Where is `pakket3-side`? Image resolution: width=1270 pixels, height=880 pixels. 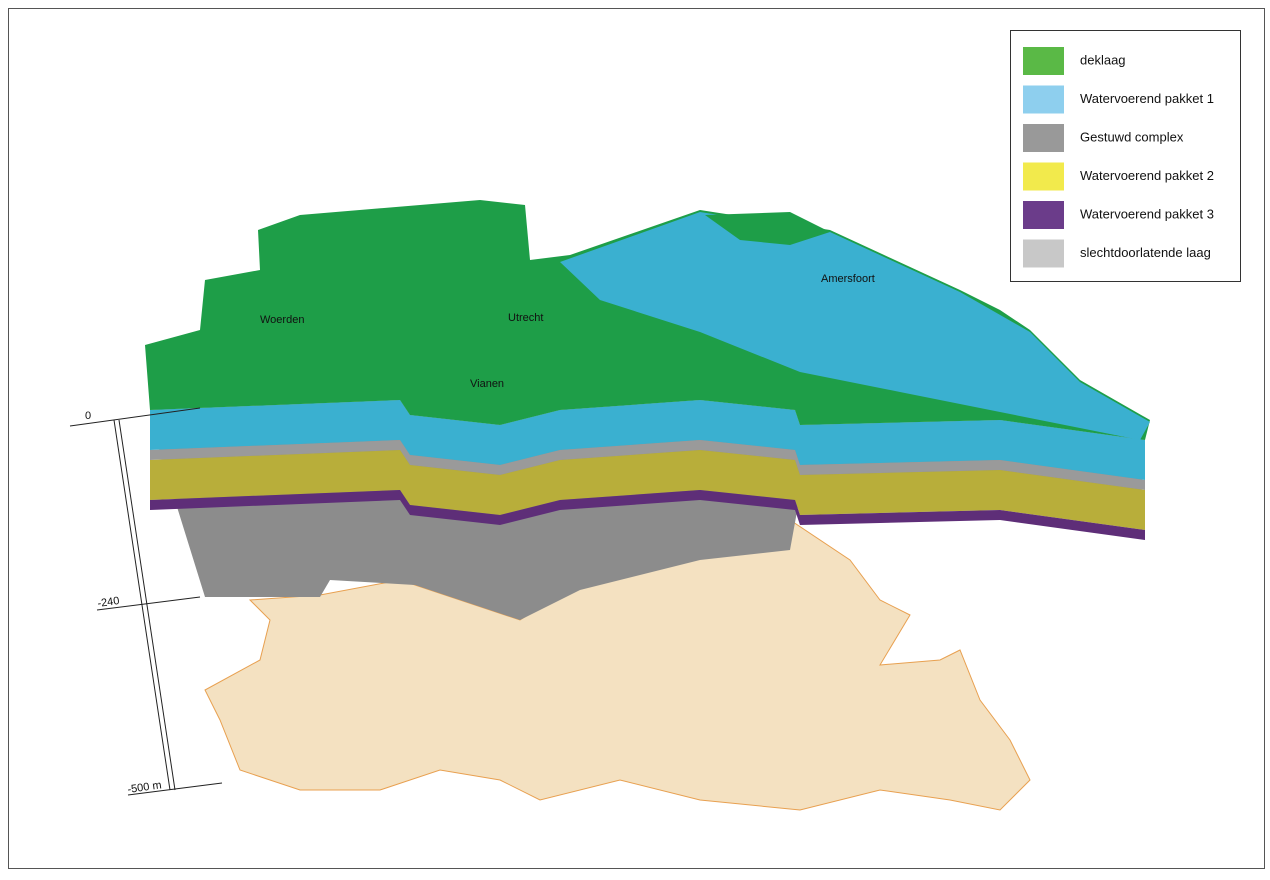
pakket3-side is located at coordinates (647, 515).